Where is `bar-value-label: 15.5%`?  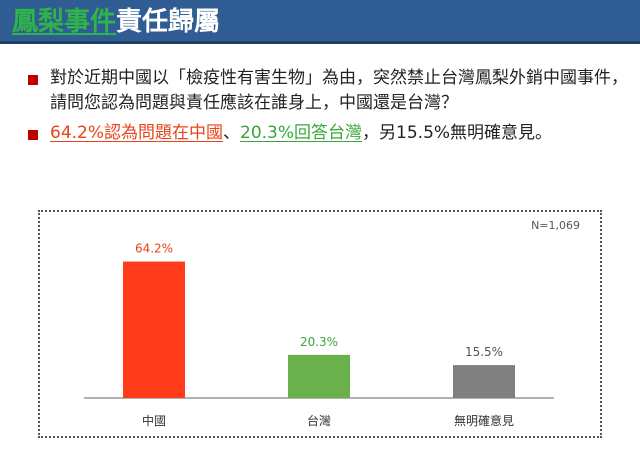
bar-value-label: 15.5% is located at coordinates (484, 352).